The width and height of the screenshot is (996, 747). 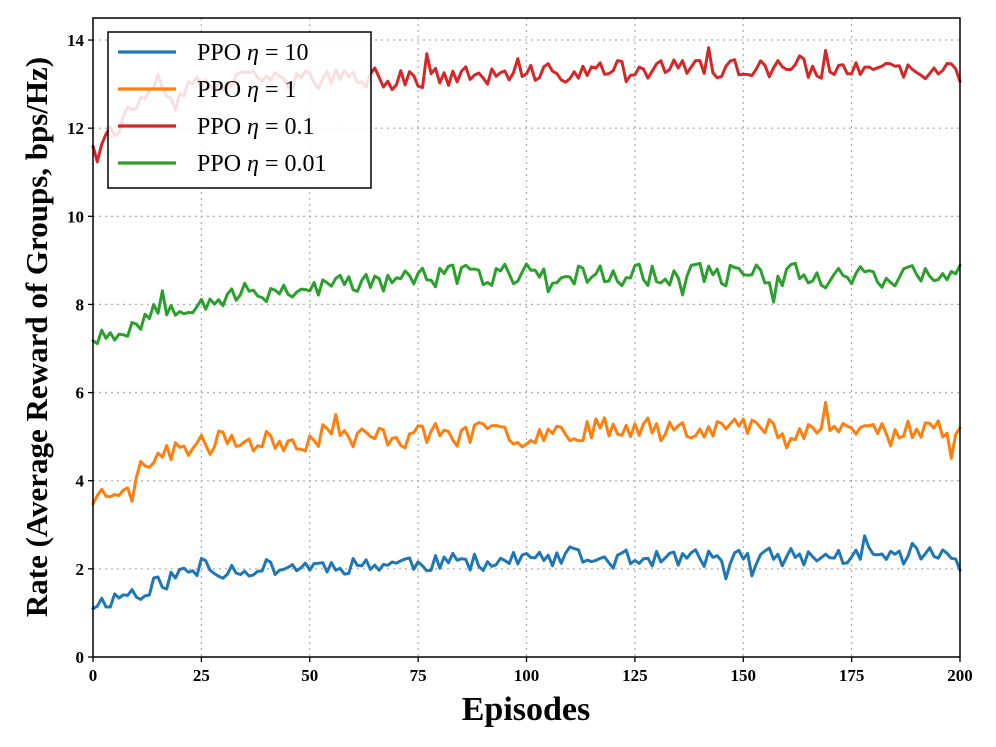 I want to click on y-tick-label: 10, so click(x=75, y=216).